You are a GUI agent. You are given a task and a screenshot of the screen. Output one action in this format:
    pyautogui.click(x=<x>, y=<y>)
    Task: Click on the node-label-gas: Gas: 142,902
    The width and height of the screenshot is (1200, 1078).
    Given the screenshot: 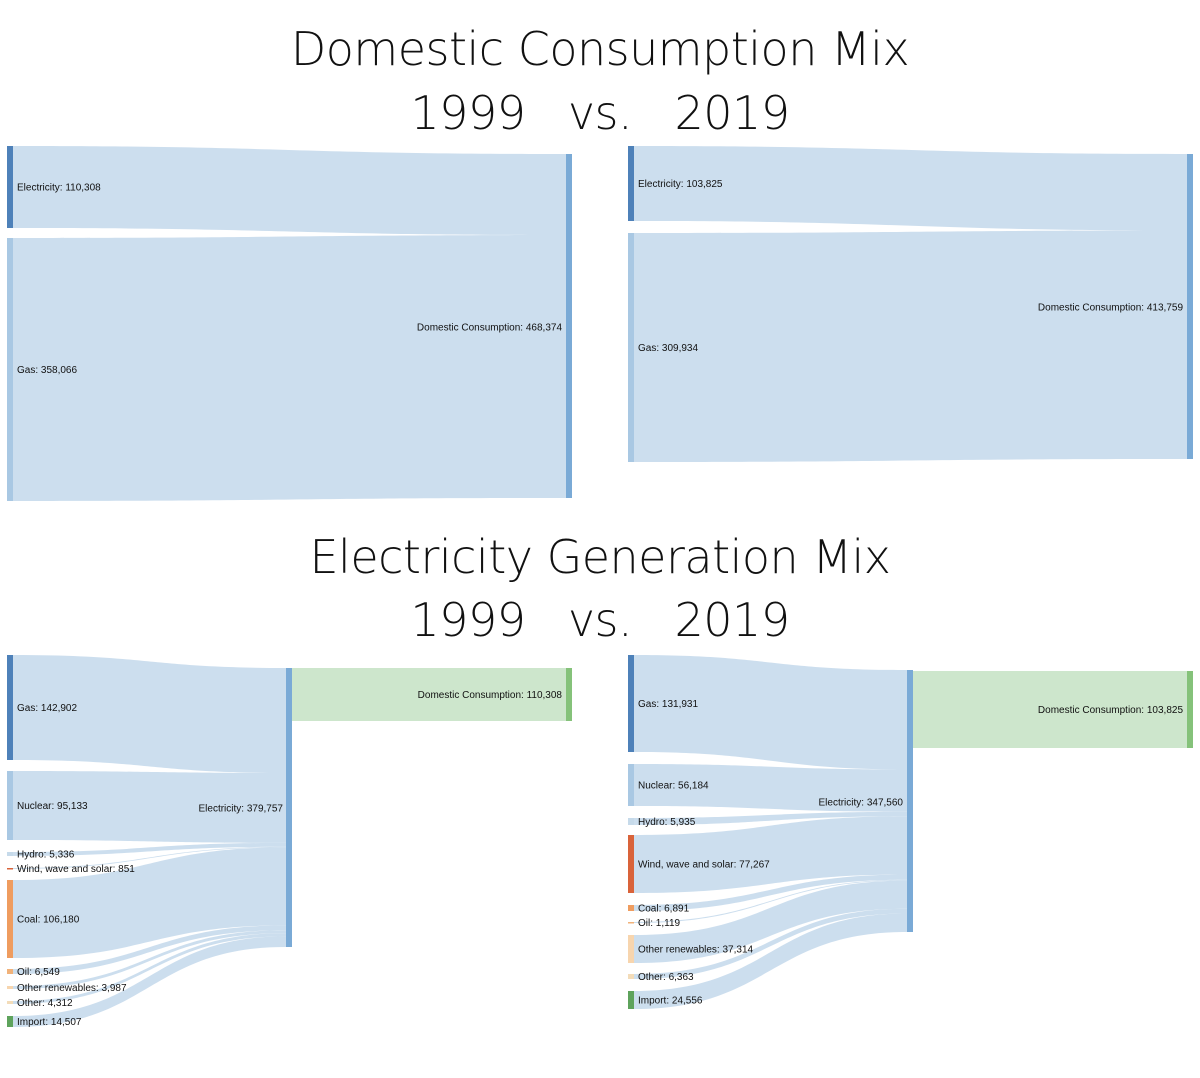 What is the action you would take?
    pyautogui.click(x=47, y=708)
    